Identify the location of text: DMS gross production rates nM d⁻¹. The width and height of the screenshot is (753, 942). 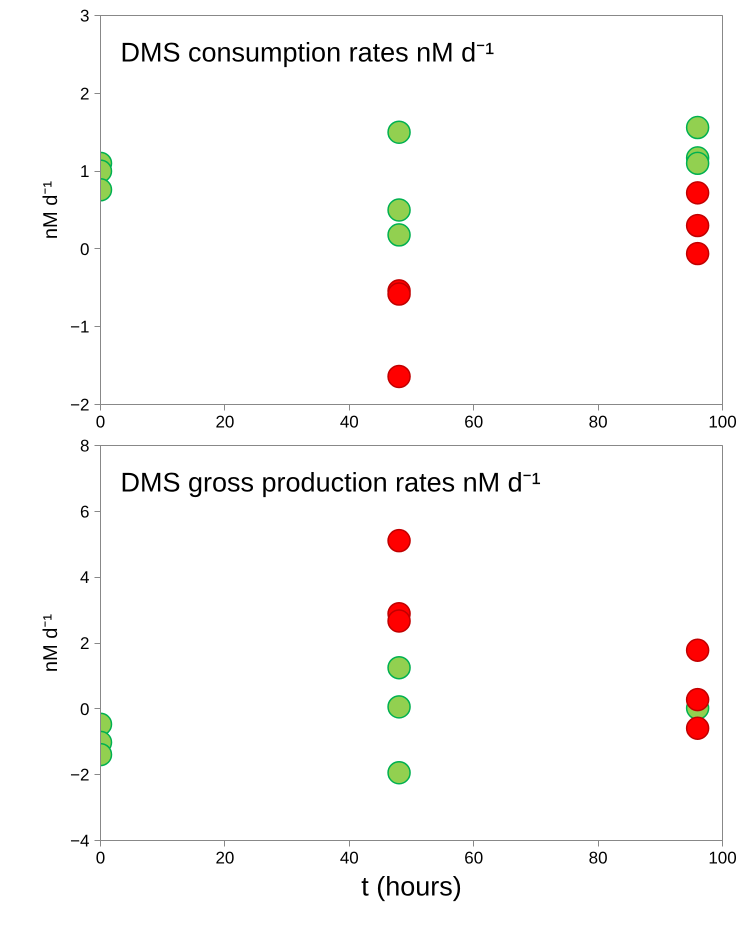
(330, 483).